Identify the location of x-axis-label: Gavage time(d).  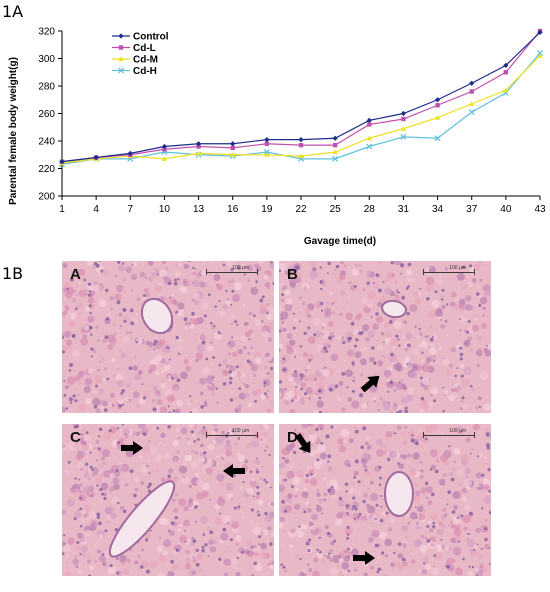
(340, 241).